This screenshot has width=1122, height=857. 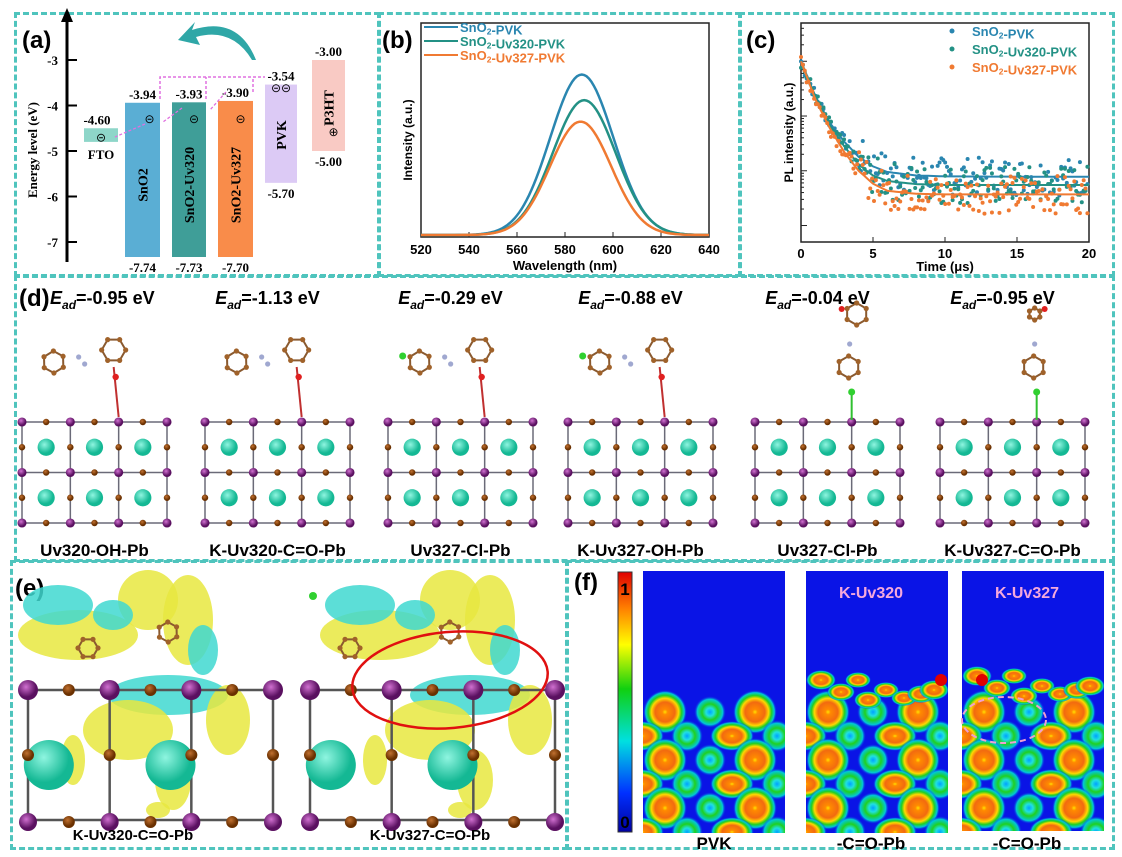 What do you see at coordinates (982, 680) in the screenshot?
I see `density-max` at bounding box center [982, 680].